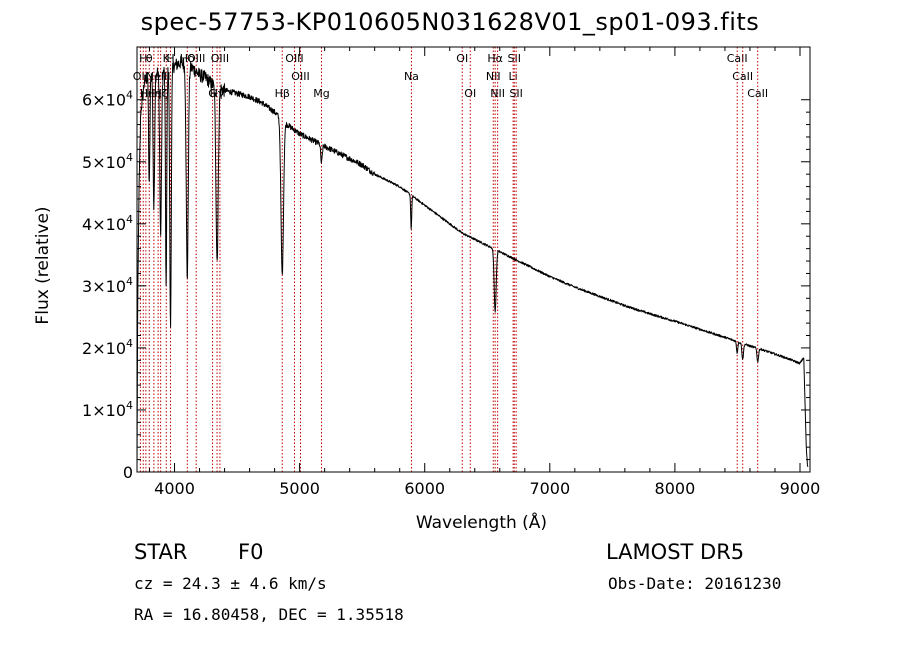 This screenshot has height=649, width=900. I want to click on y-axis-label: Flux (relative), so click(43, 265).